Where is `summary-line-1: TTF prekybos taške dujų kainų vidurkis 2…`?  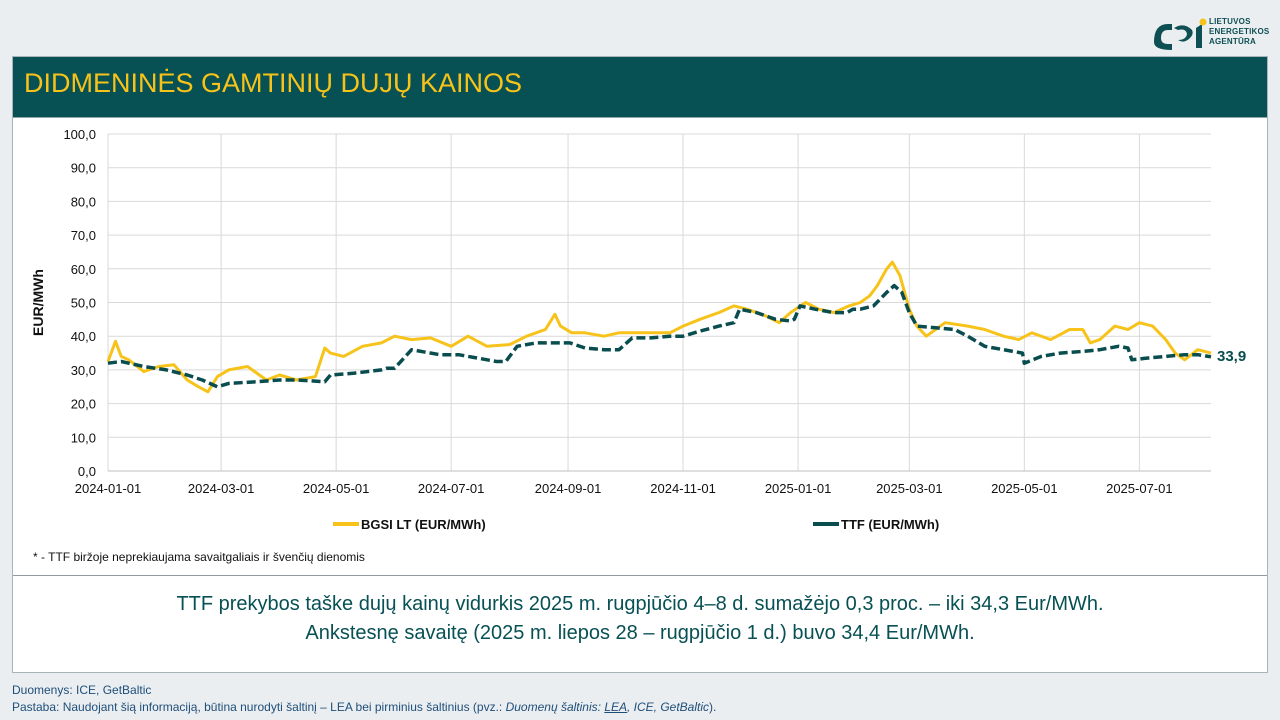
summary-line-1: TTF prekybos taške dujų kainų vidurkis 2… is located at coordinates (640, 604).